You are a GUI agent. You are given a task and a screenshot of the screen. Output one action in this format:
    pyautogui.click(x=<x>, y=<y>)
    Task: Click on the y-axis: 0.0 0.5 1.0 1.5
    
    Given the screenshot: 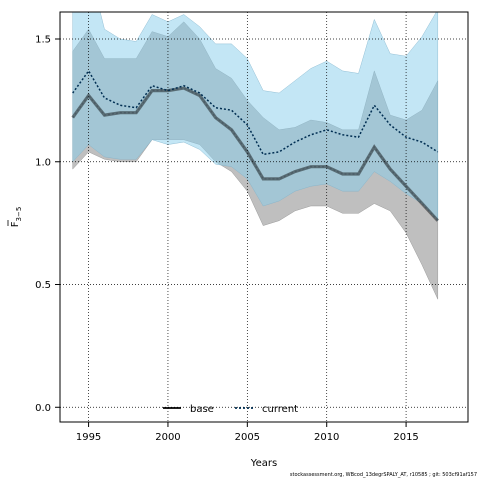 What is the action you would take?
    pyautogui.click(x=47, y=224)
    